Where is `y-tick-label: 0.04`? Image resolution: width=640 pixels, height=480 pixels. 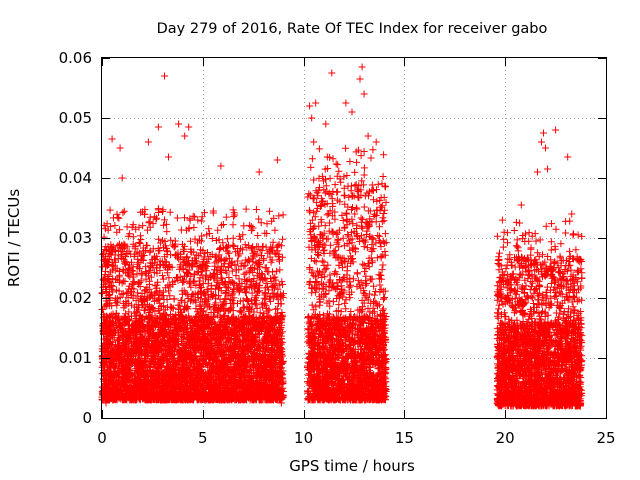
y-tick-label: 0.04 is located at coordinates (75, 178).